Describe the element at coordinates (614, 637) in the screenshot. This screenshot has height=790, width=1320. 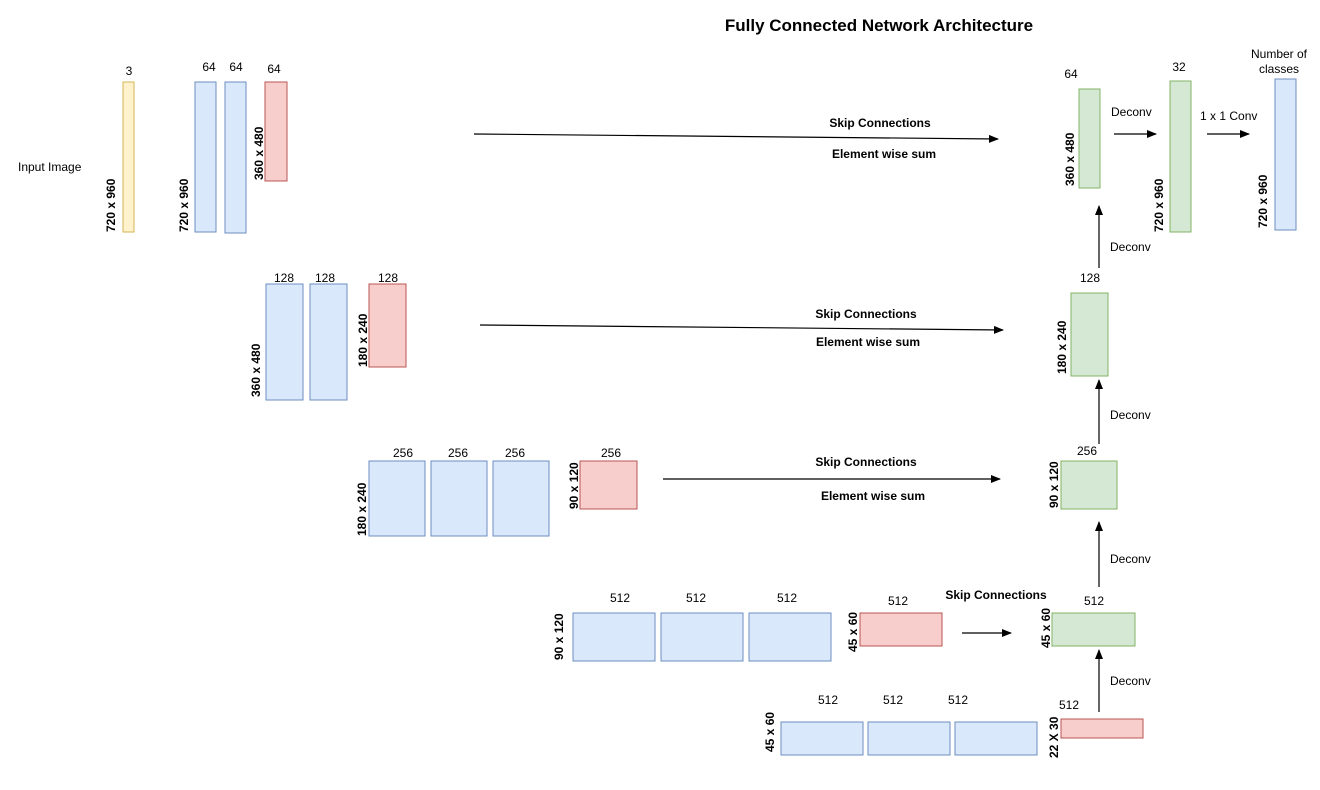
I see `conv4-1-box` at that location.